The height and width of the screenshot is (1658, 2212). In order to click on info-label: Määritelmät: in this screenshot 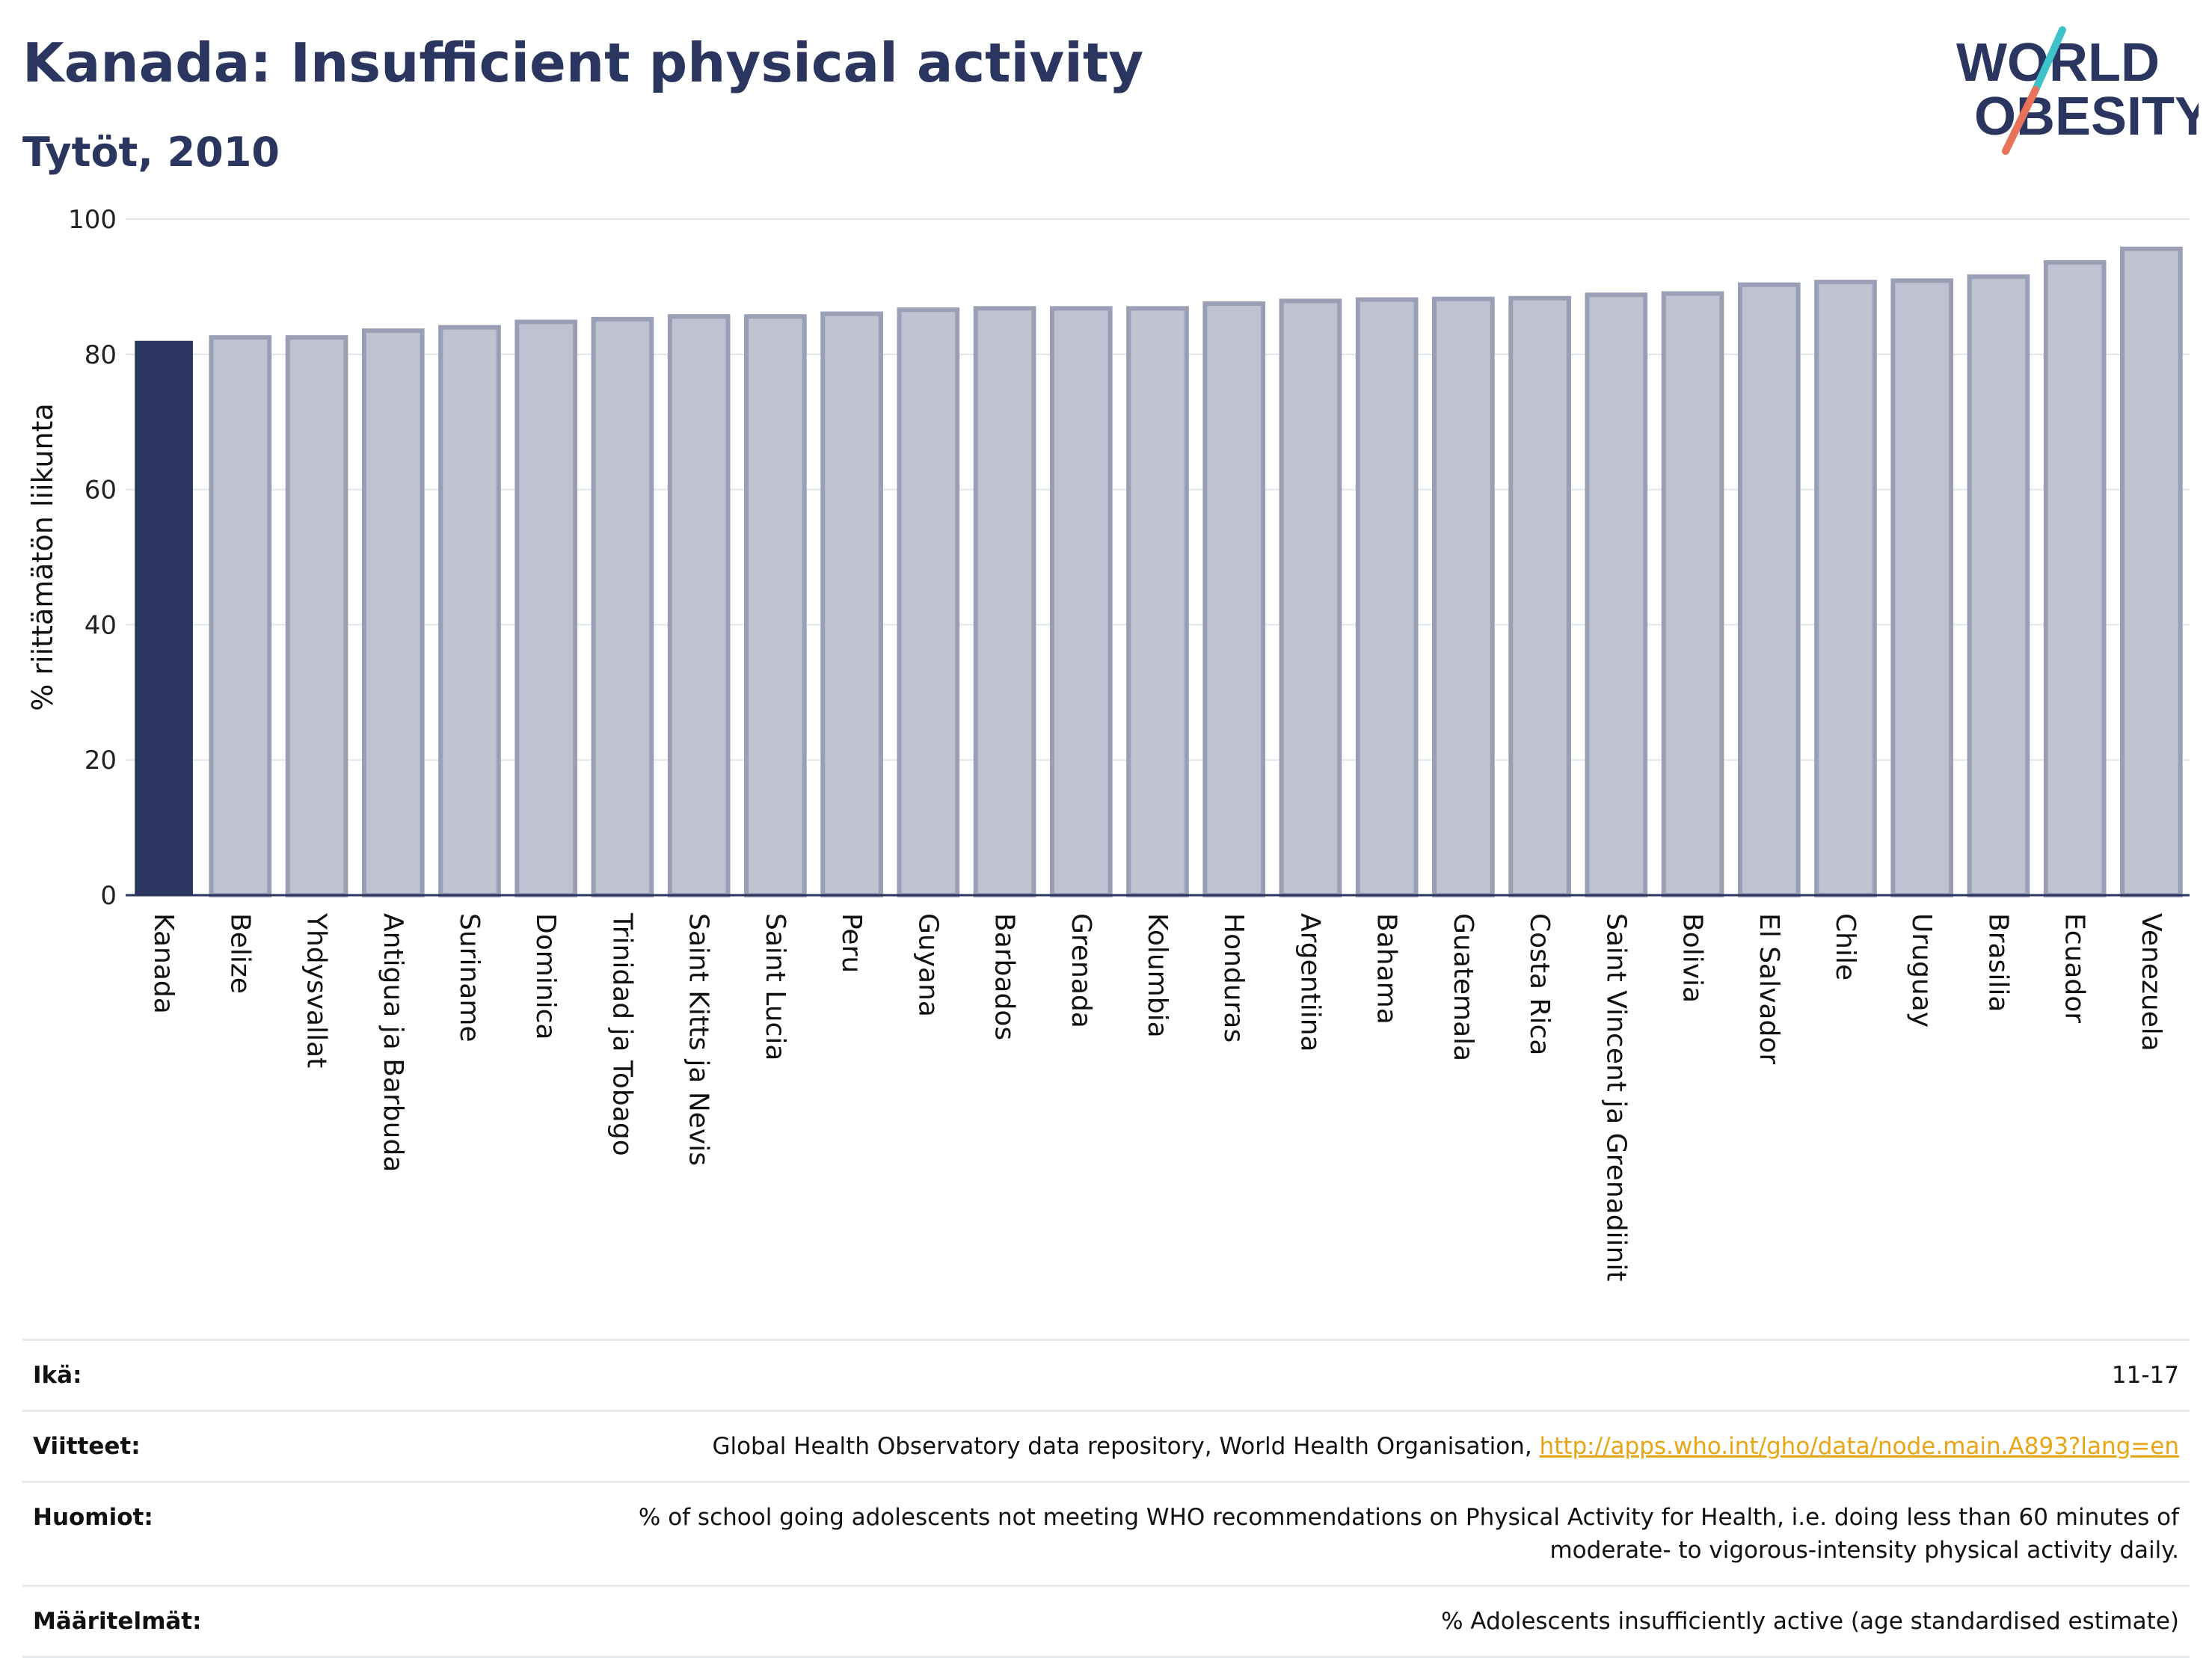, I will do `click(117, 1621)`.